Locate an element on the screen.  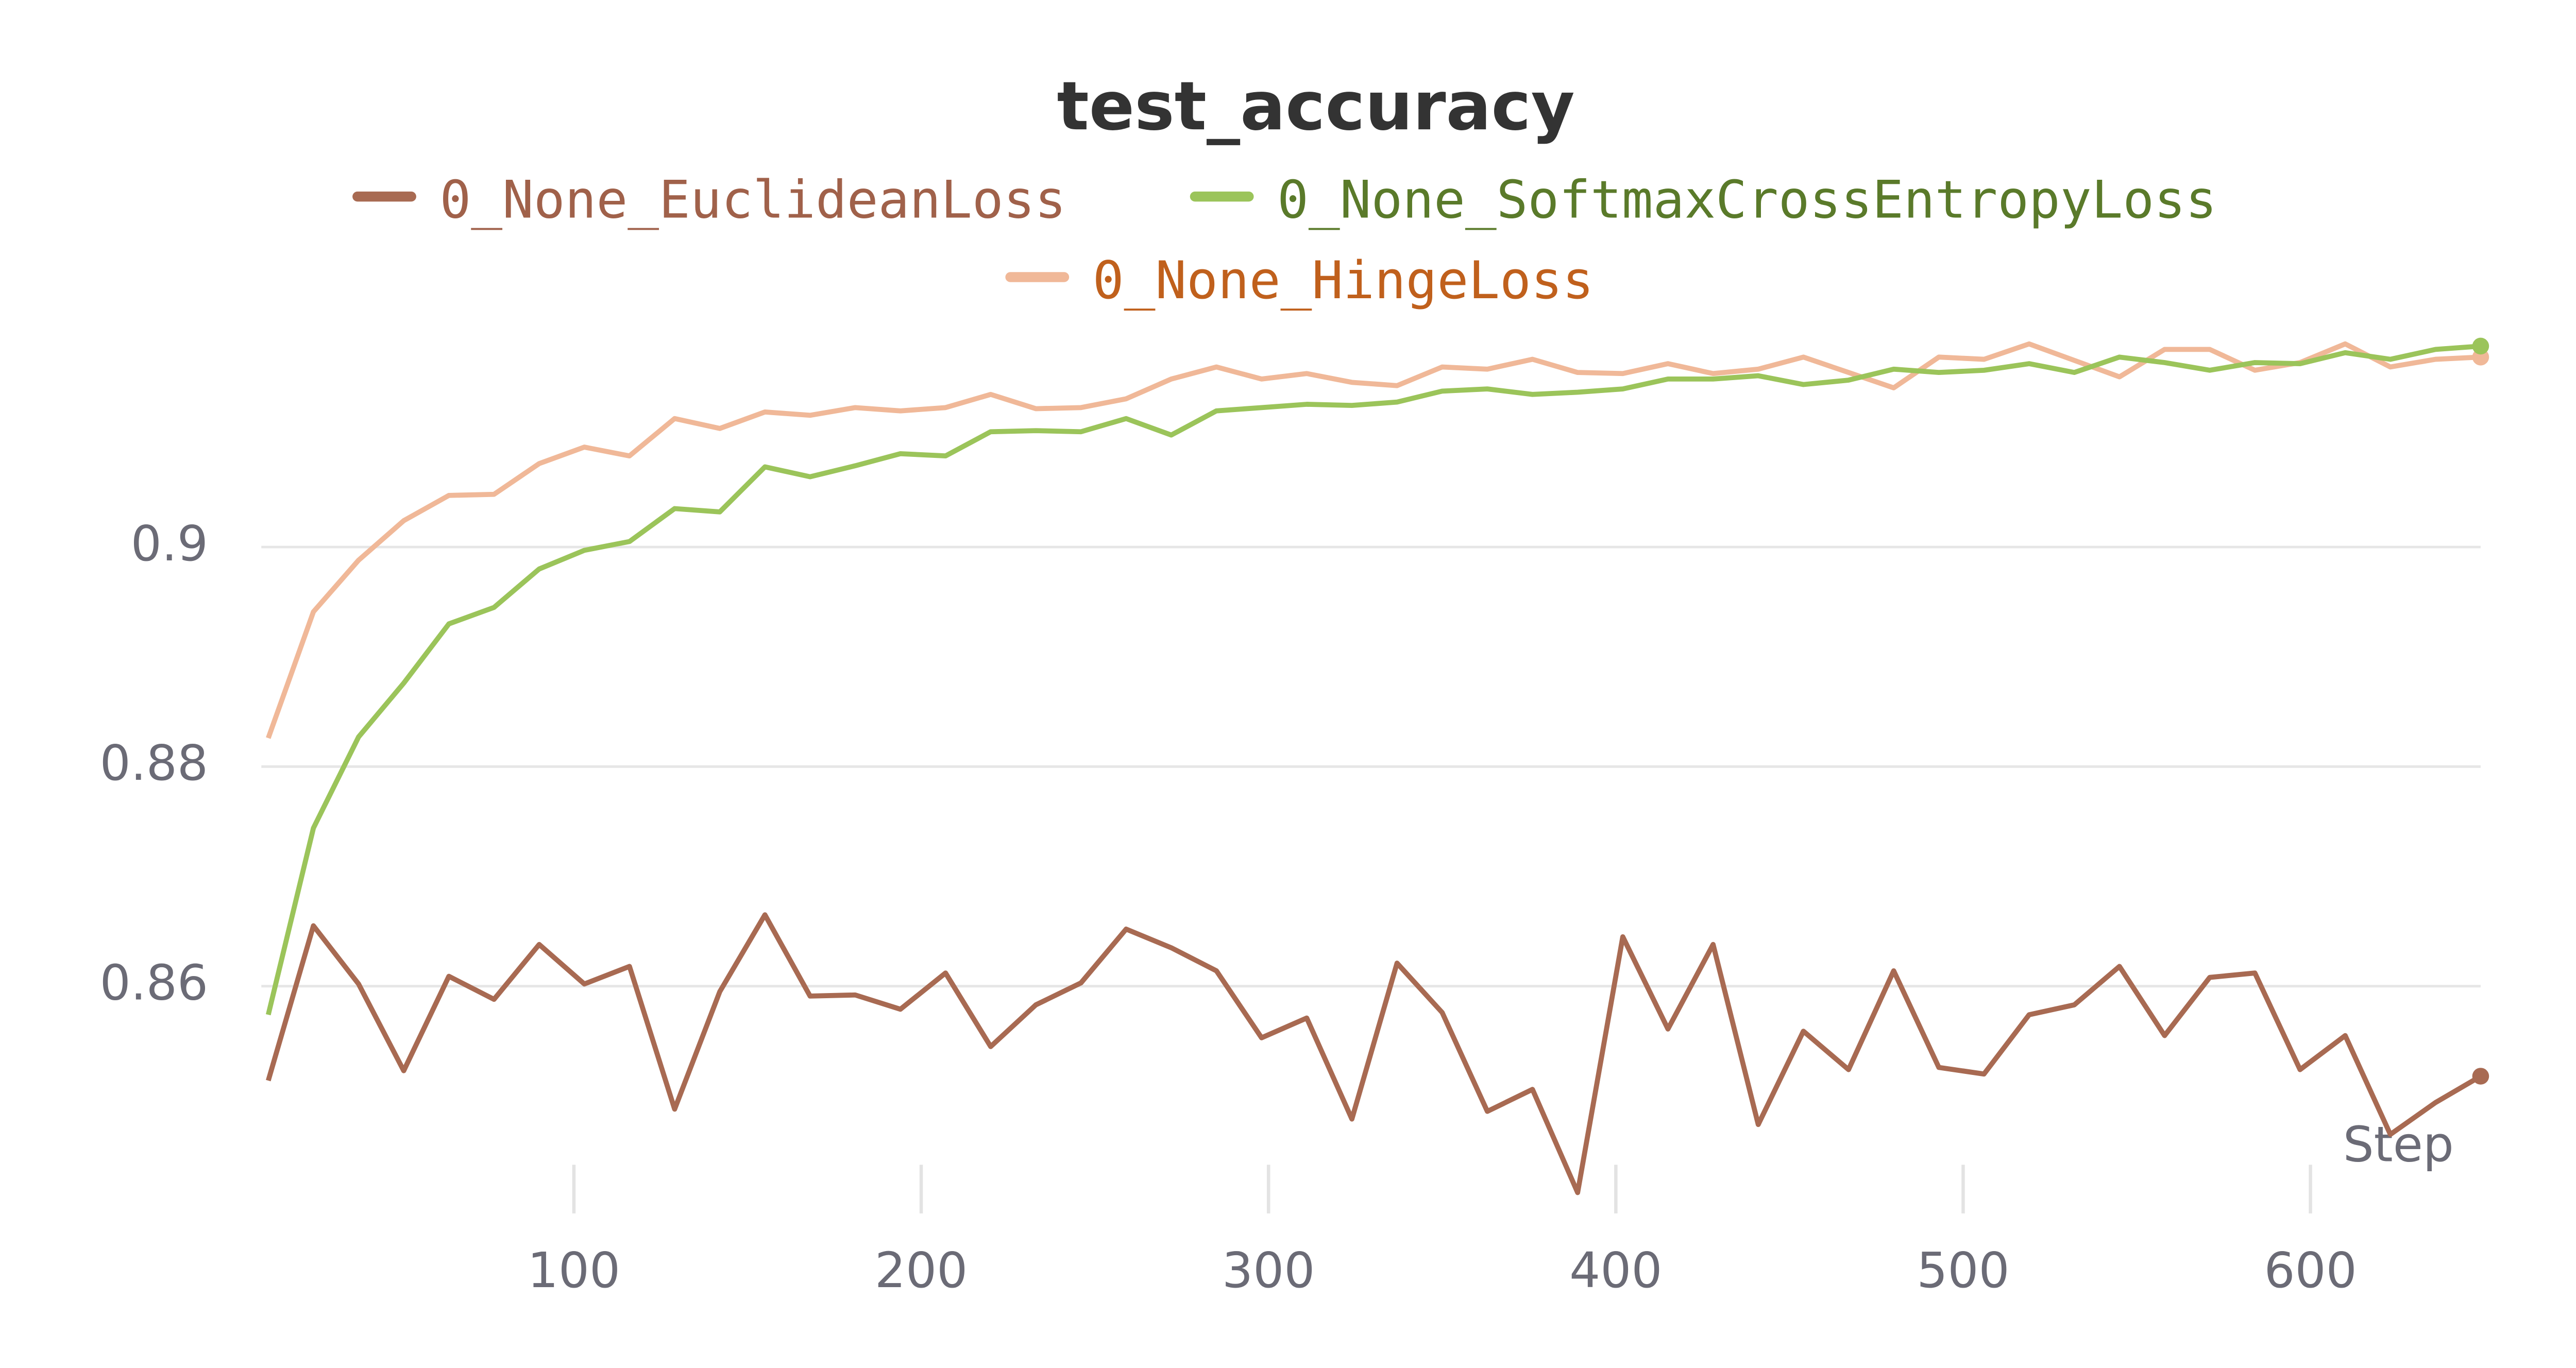
legend-label: 0_None_EuclideanLoss is located at coordinates (753, 199).